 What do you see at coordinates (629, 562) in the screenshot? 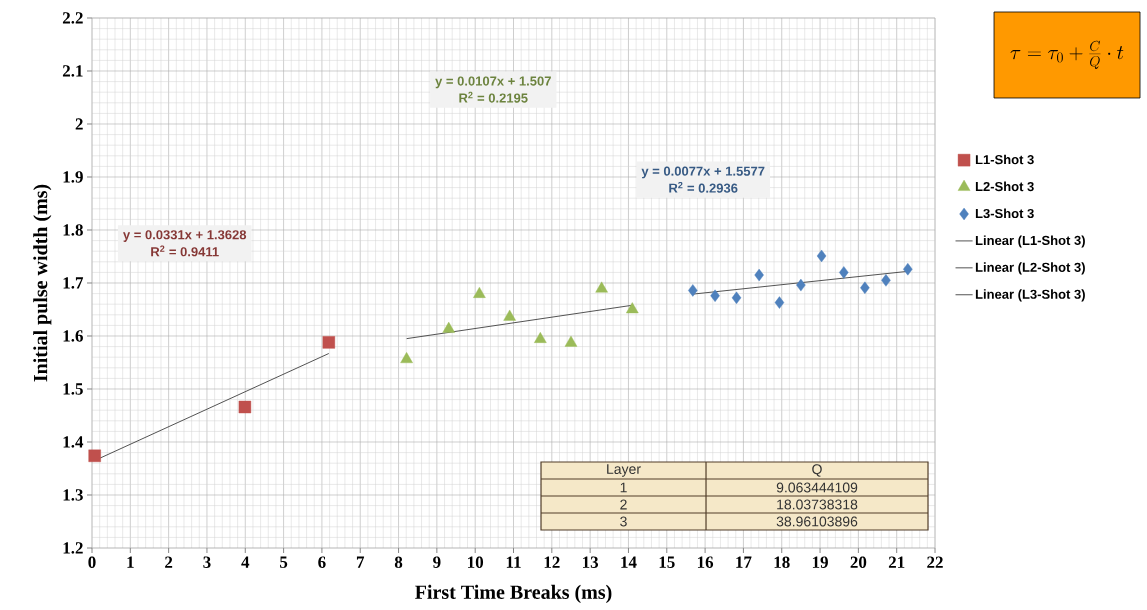
I see `x-tick-label: 14` at bounding box center [629, 562].